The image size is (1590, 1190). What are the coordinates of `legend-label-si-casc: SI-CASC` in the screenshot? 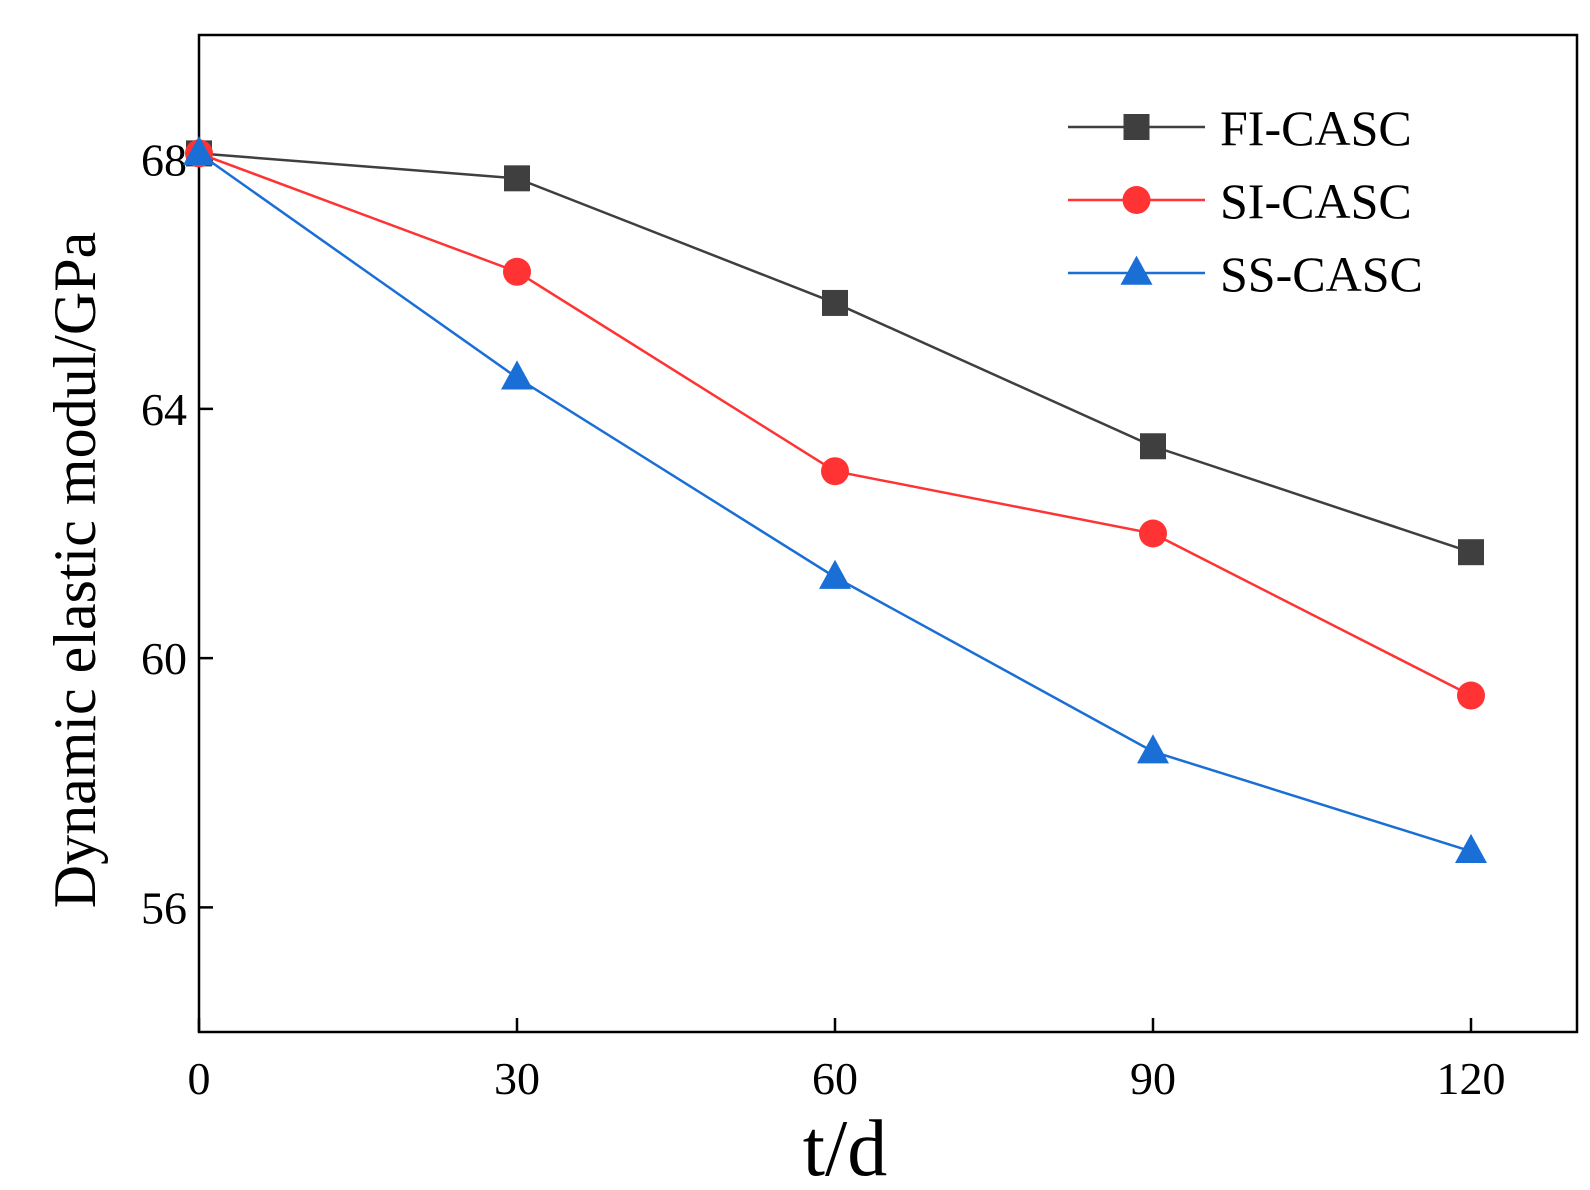 It's located at (1316, 201).